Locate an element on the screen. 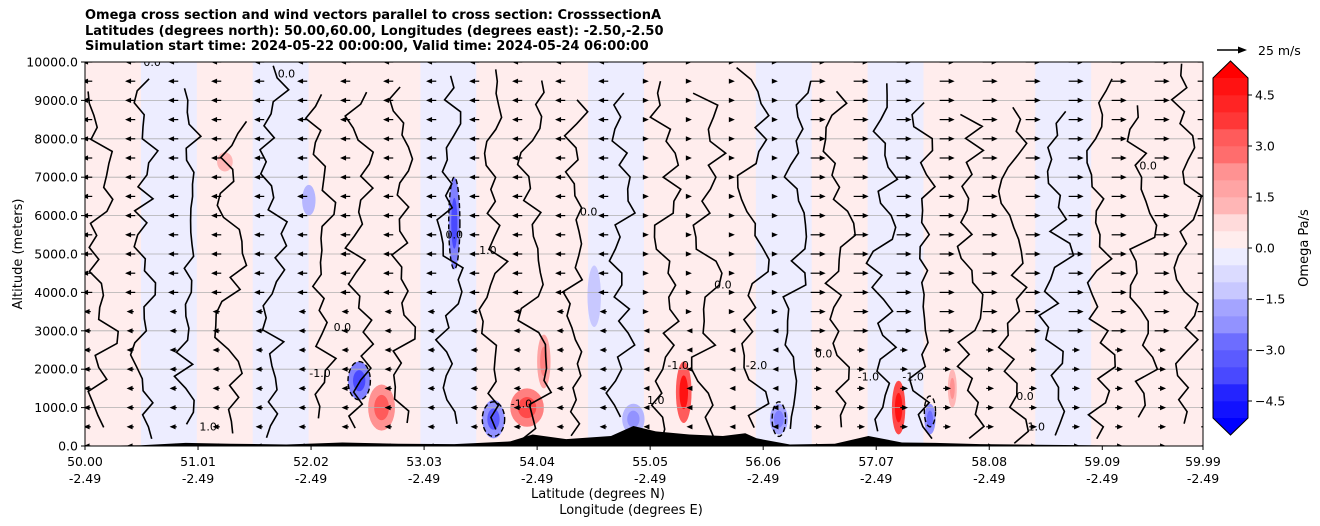  y-axis-label: Altitude (meters) is located at coordinates (18, 254).